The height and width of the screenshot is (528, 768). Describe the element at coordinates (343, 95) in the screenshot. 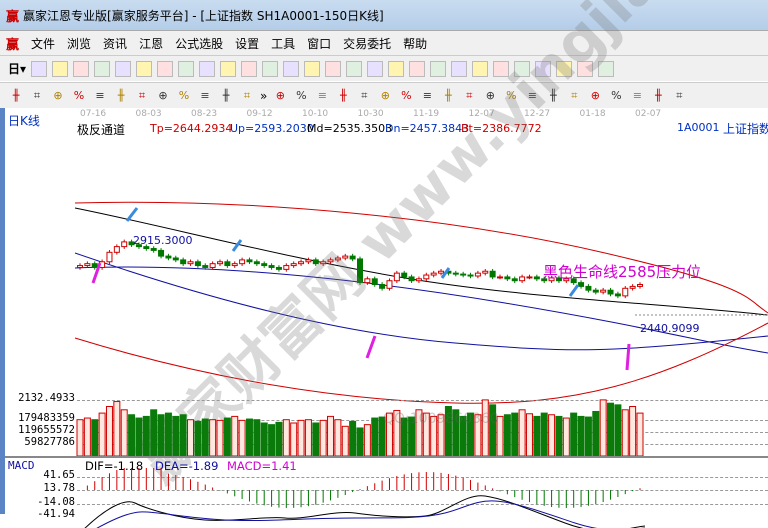

I see `square-icon: ╫` at that location.